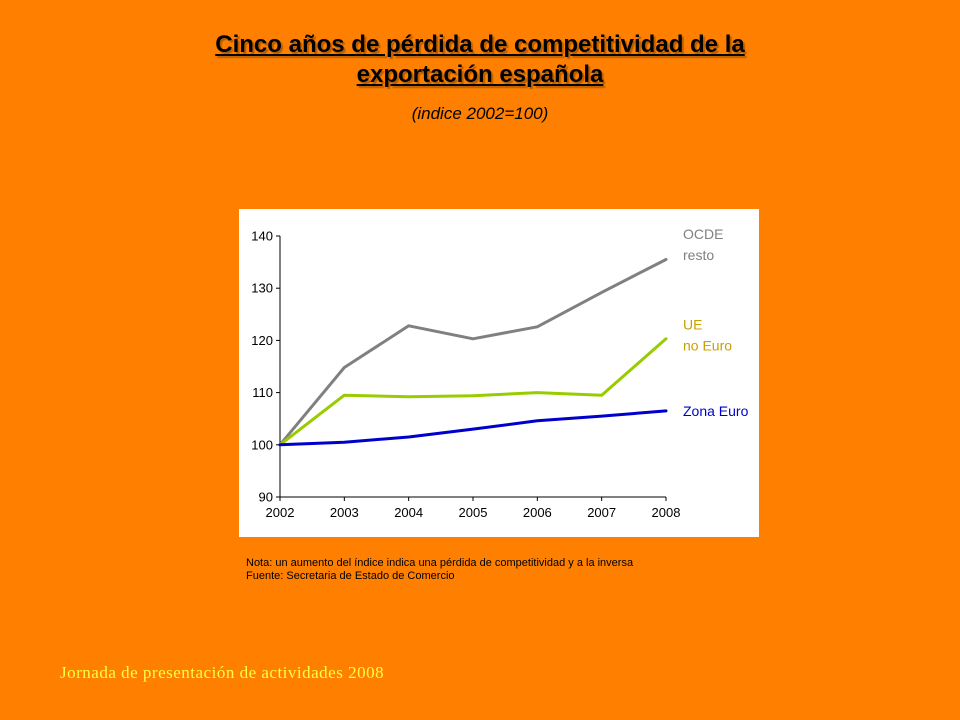 The height and width of the screenshot is (720, 960). What do you see at coordinates (344, 512) in the screenshot?
I see `x-tick-label: 2003` at bounding box center [344, 512].